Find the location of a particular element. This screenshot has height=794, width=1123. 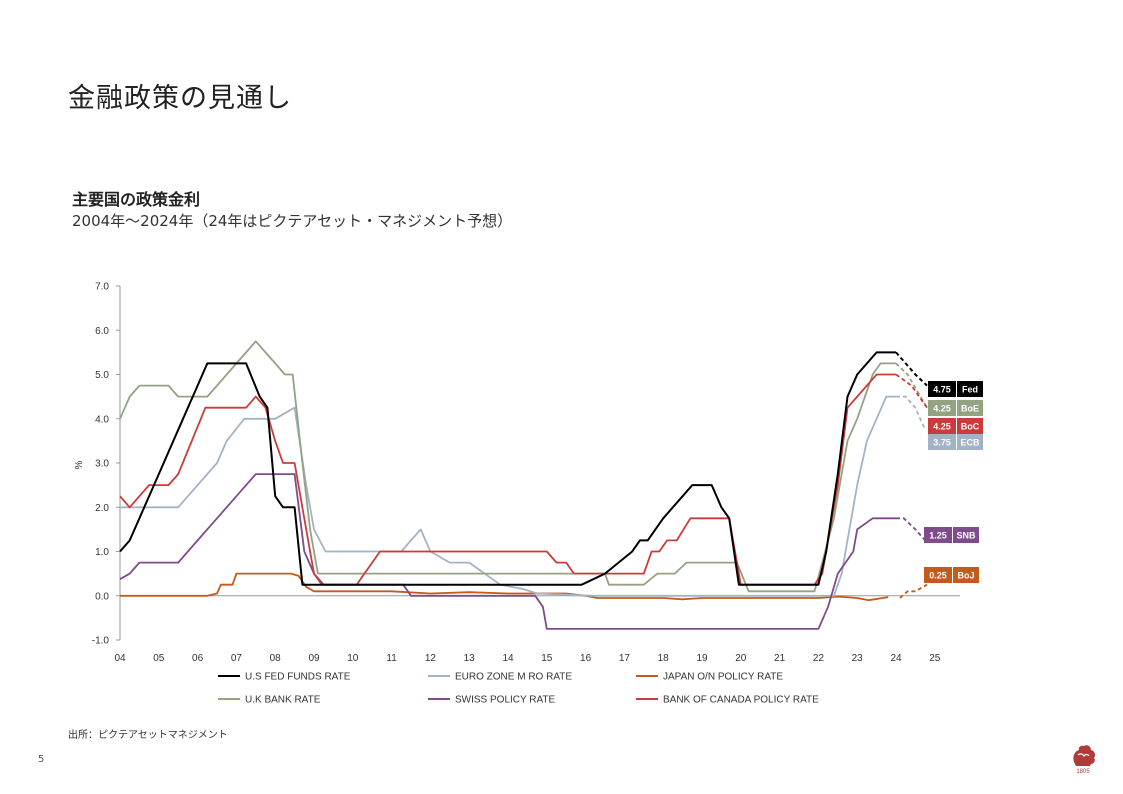

end-label-name-snb: SNB is located at coordinates (966, 536).